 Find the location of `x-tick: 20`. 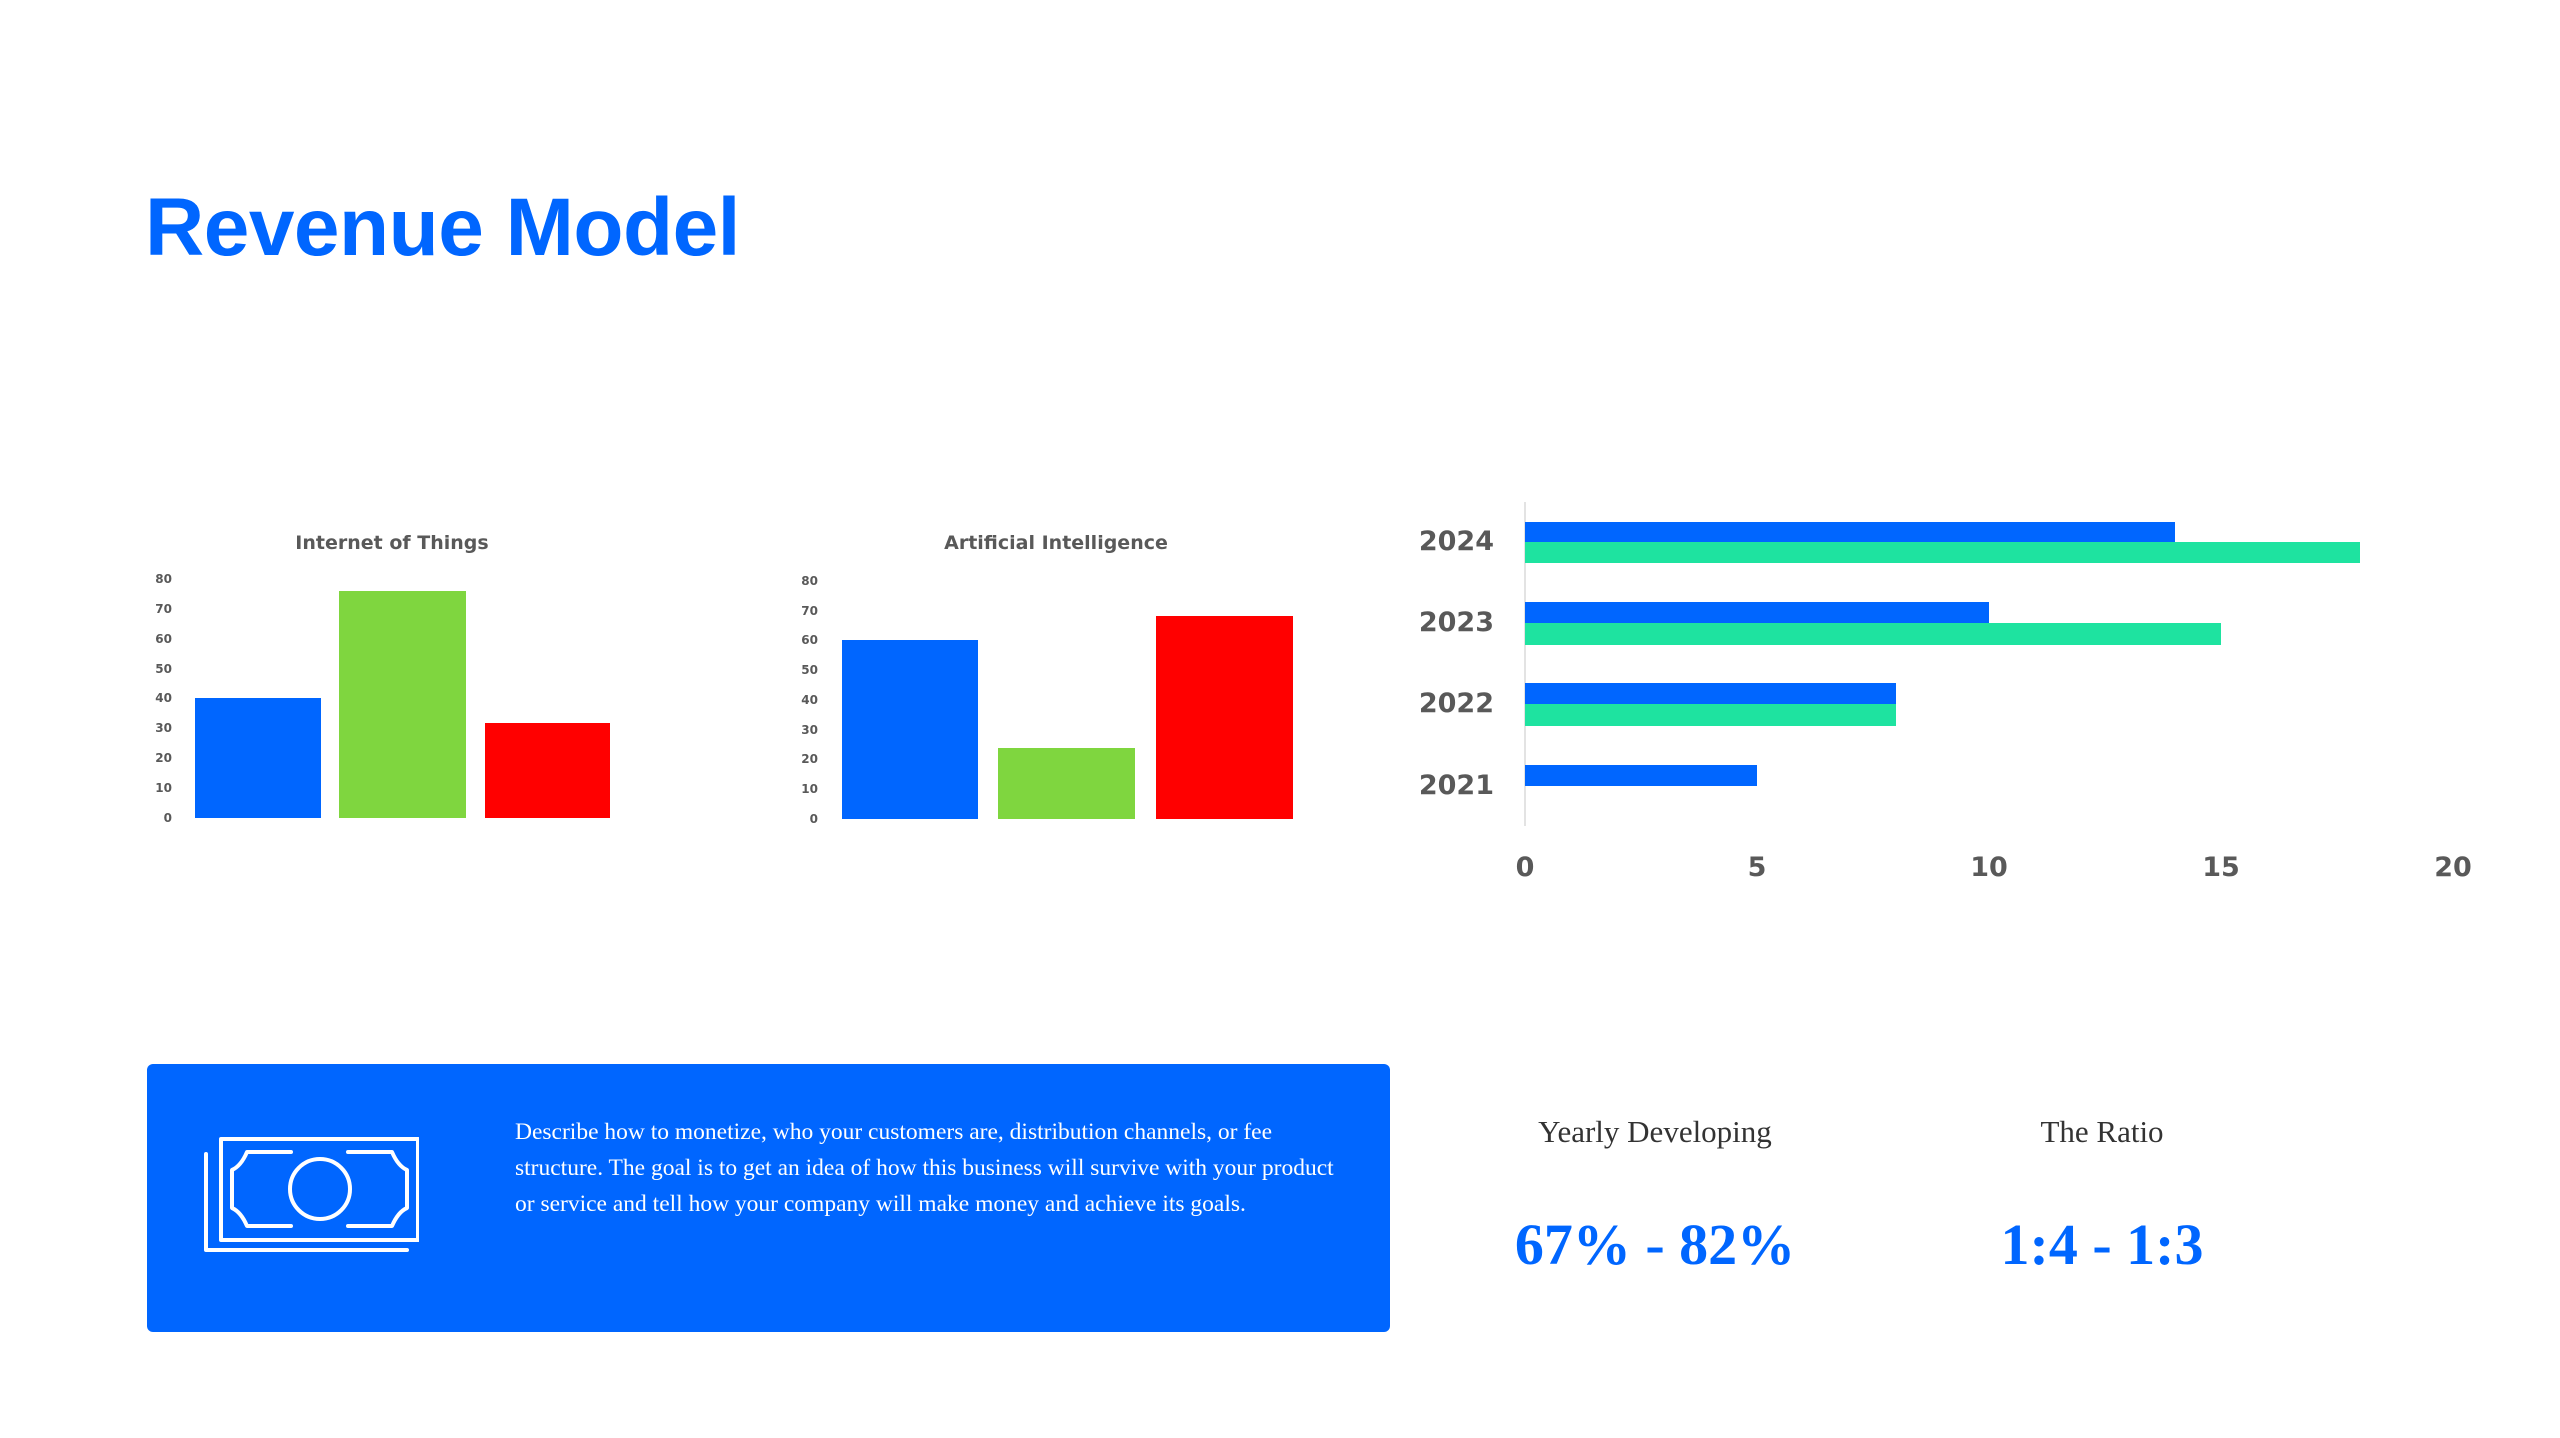

x-tick: 20 is located at coordinates (2453, 867).